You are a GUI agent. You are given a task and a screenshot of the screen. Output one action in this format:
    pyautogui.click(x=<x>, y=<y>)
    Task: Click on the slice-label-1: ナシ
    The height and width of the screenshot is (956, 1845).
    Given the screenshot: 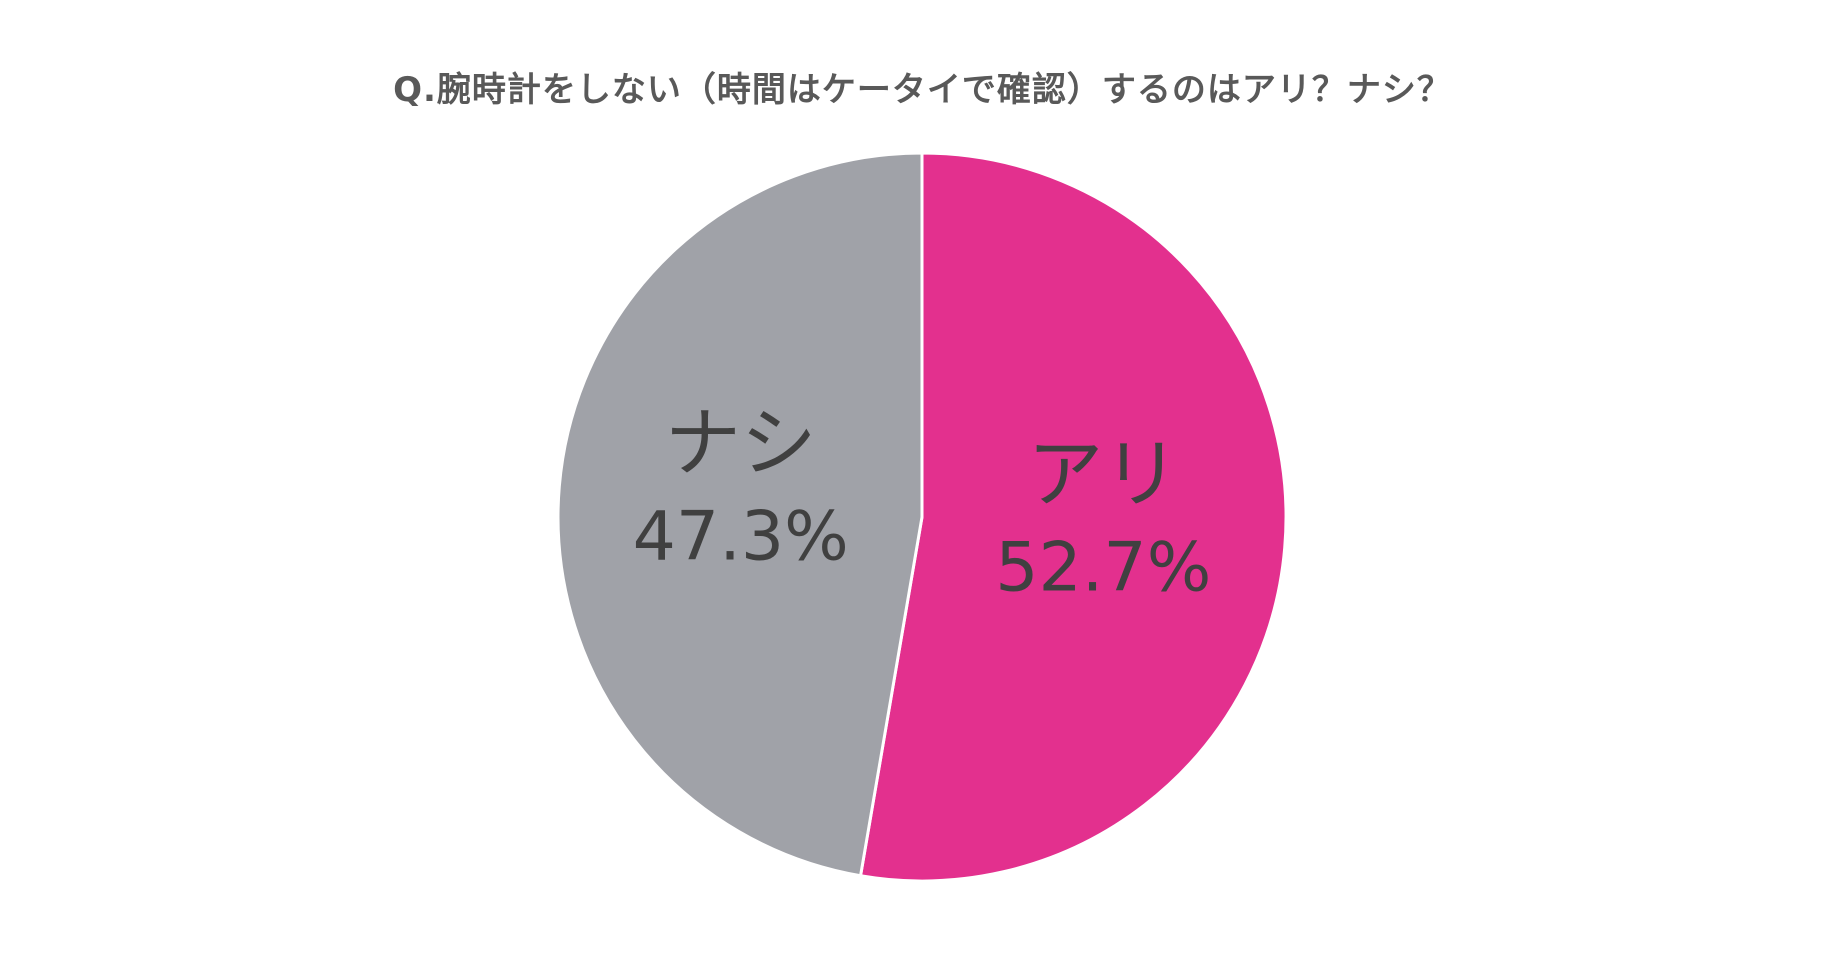 What is the action you would take?
    pyautogui.click(x=741, y=443)
    